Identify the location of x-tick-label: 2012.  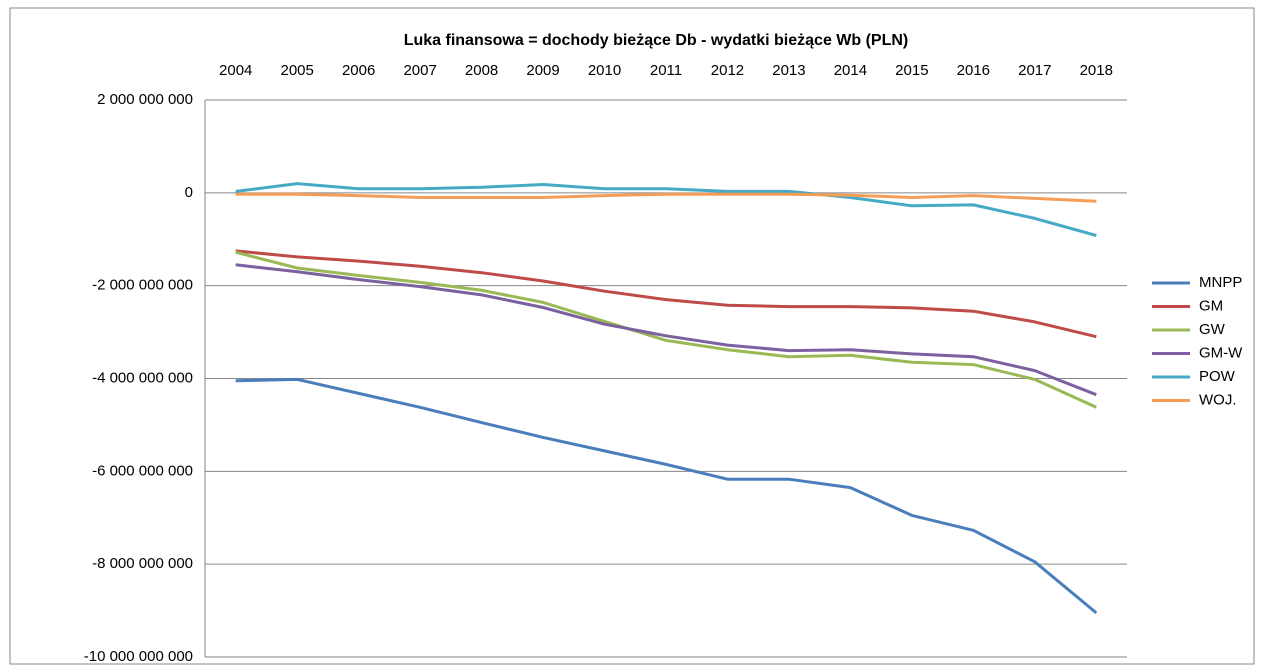
(727, 70).